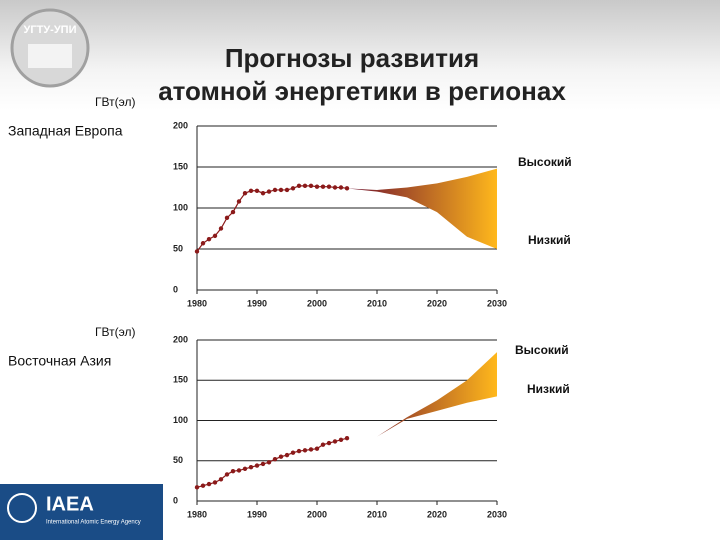 This screenshot has height=540, width=720. Describe the element at coordinates (352, 58) in the screenshot. I see `slide-title: Прогнозы развития` at that location.